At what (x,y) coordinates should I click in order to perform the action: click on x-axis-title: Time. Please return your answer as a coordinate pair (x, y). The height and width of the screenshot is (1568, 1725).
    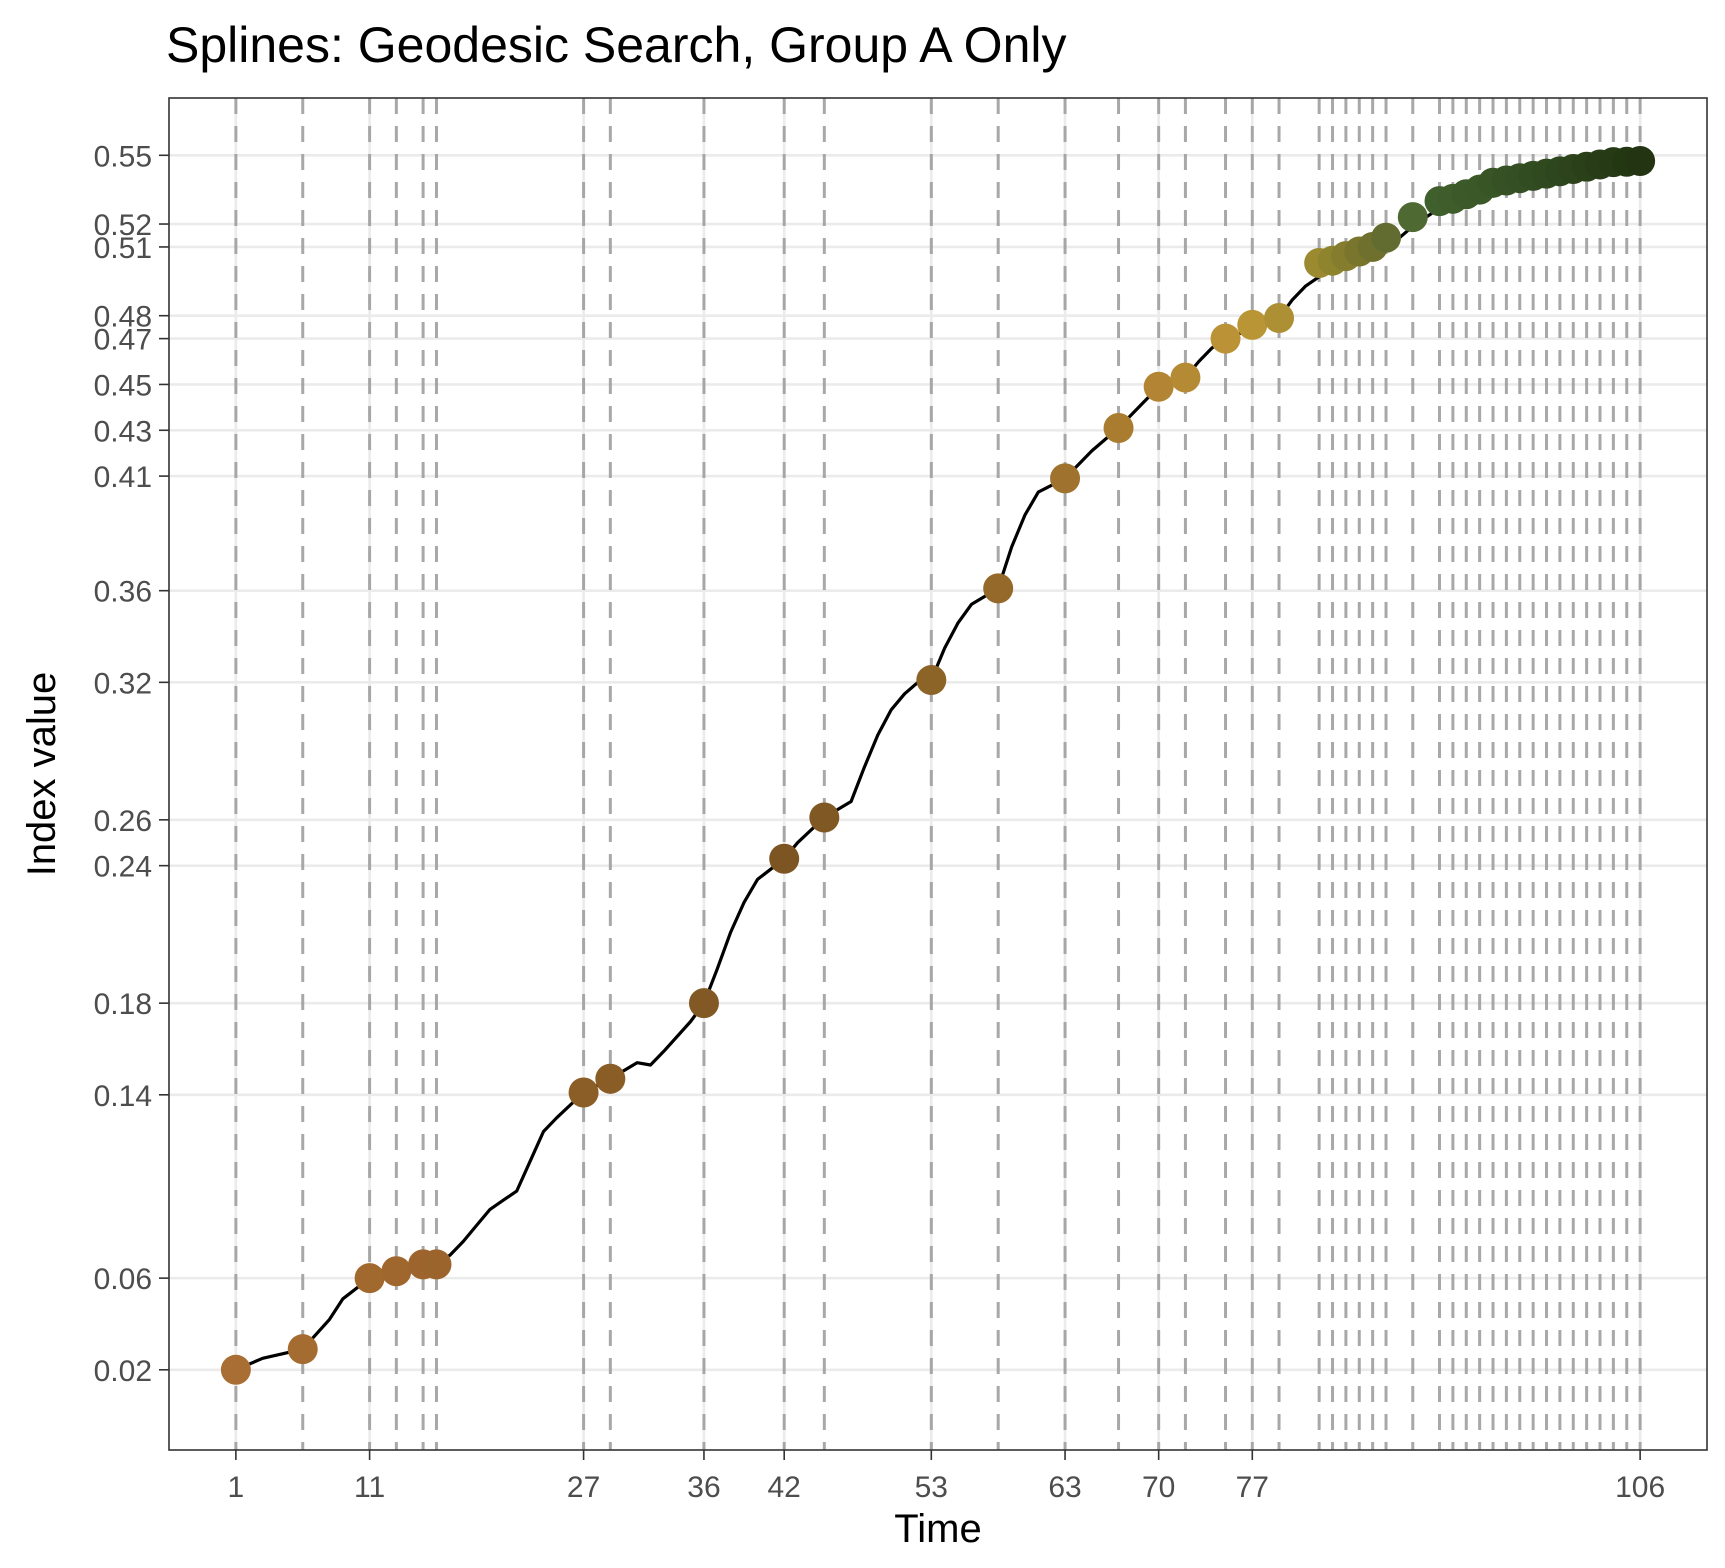
    Looking at the image, I should click on (937, 1529).